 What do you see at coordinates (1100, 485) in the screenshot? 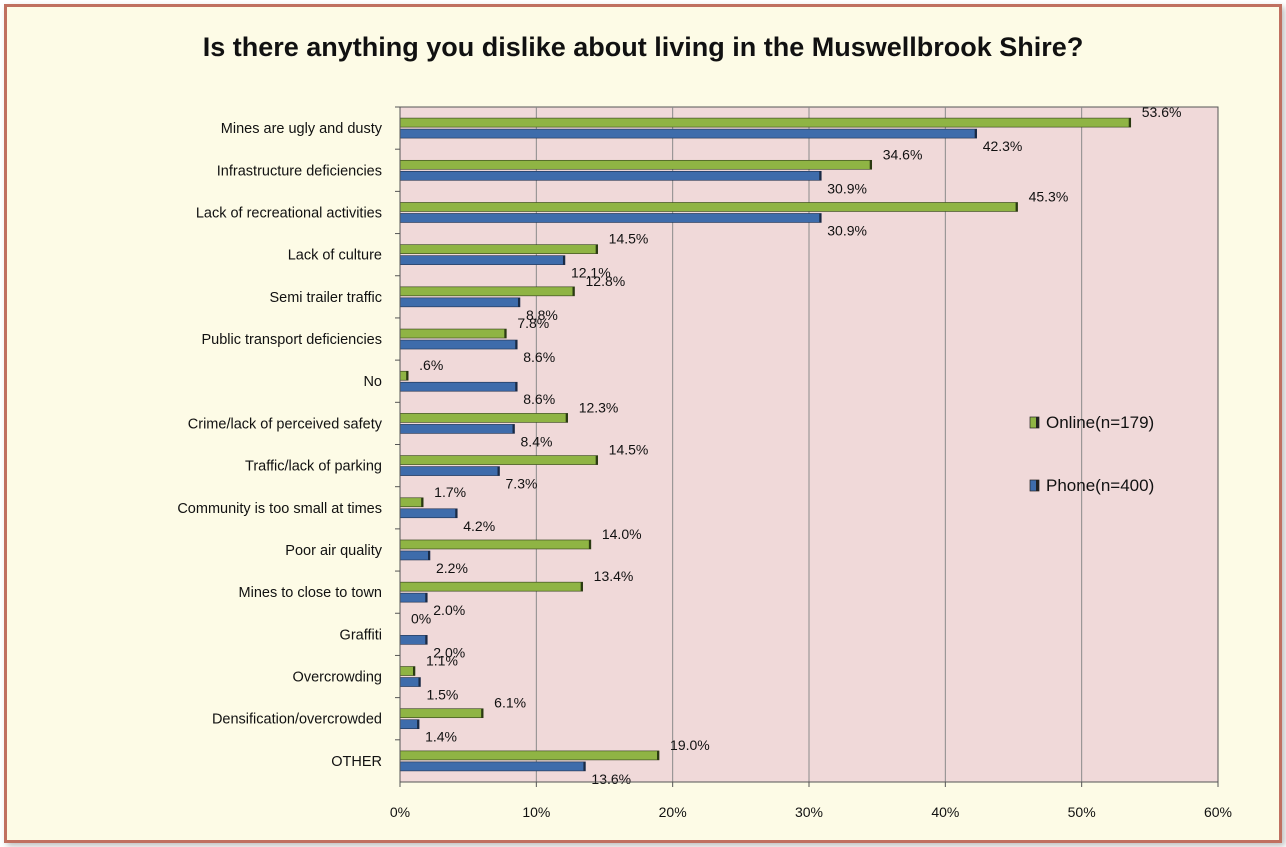
I see `legend-phone-label: Phone(n=400)` at bounding box center [1100, 485].